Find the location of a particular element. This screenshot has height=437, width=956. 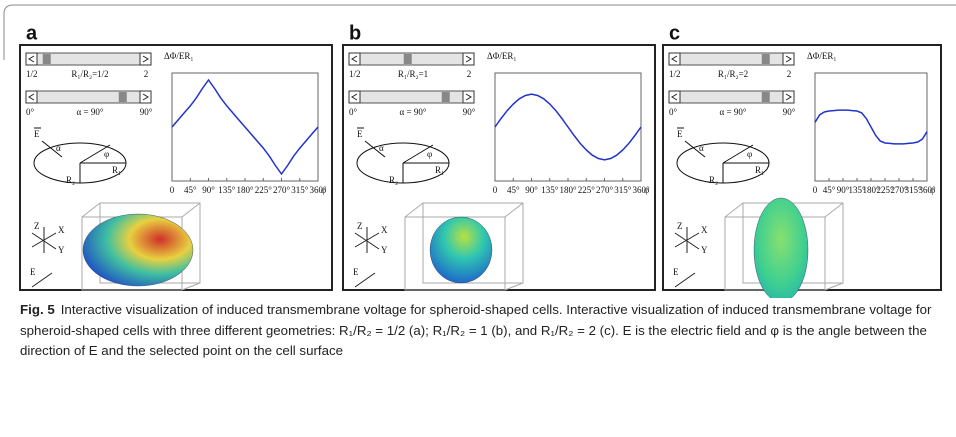

slider-label: R₁/R₂=1/2 is located at coordinates (89, 74).